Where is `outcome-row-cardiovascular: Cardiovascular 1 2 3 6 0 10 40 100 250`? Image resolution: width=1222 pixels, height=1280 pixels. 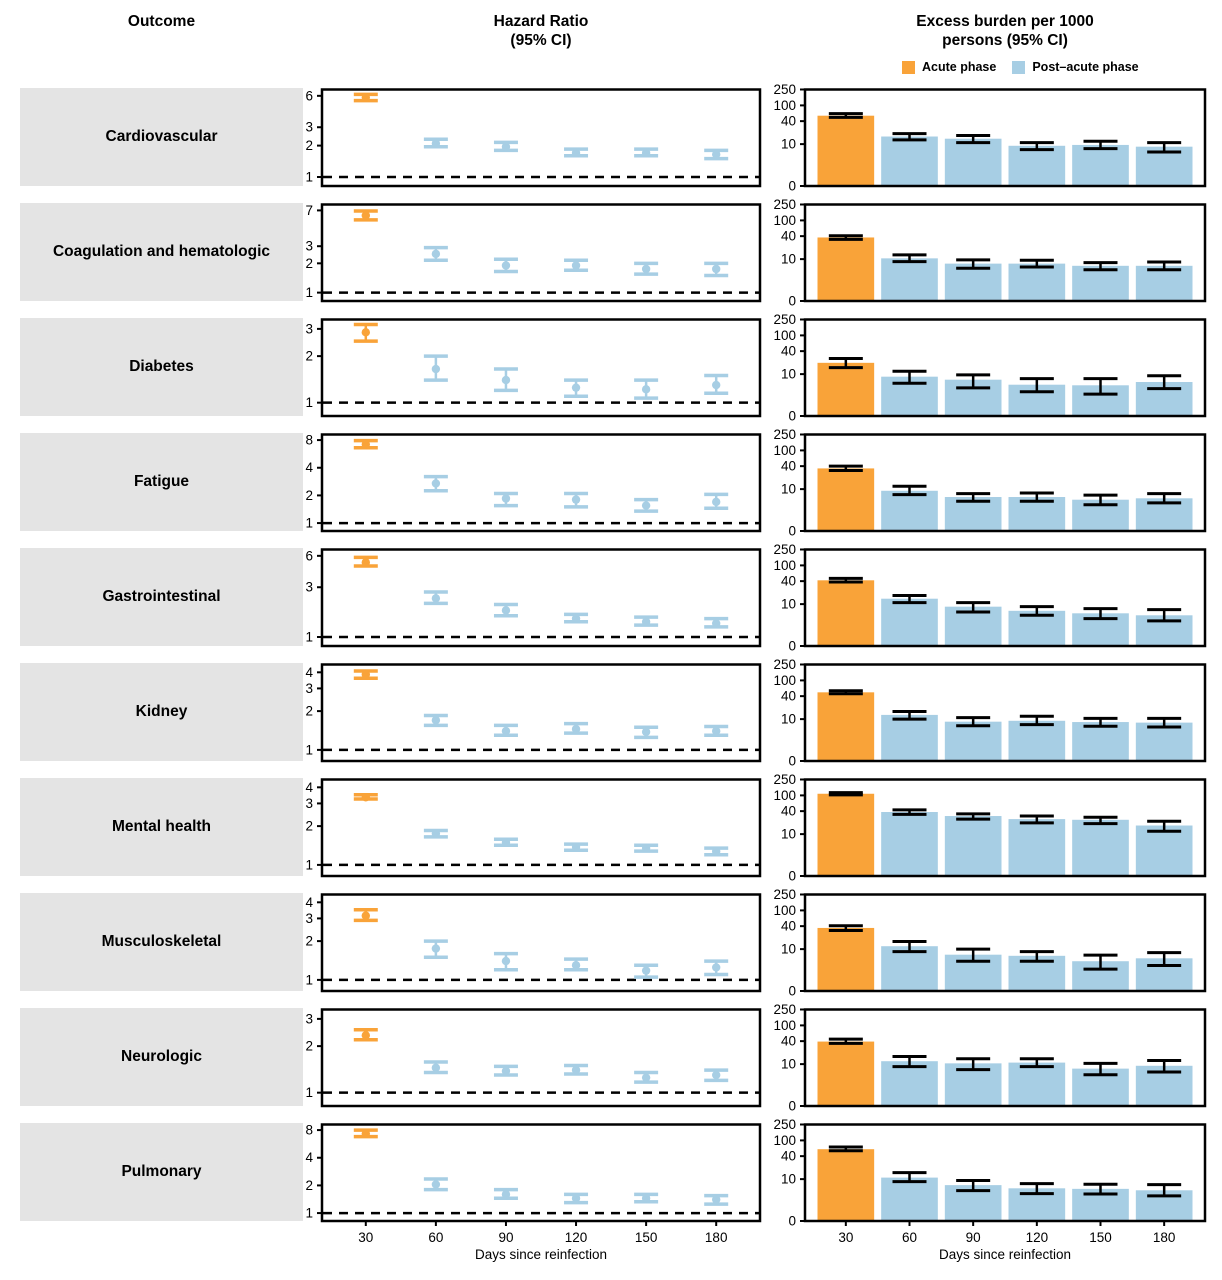 outcome-row-cardiovascular: Cardiovascular 1 2 3 6 0 10 40 100 250 is located at coordinates (611, 142).